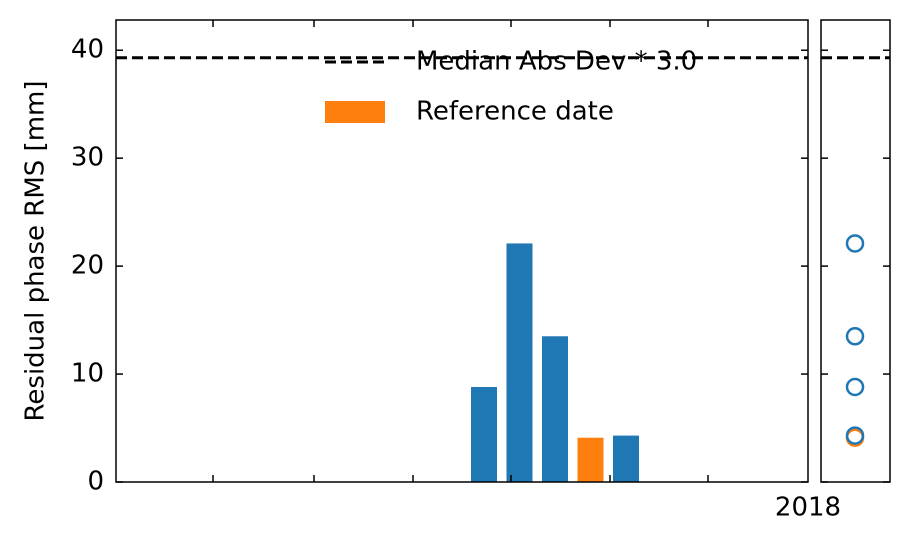 This screenshot has width=911, height=545. I want to click on y-tick-label: 0, so click(95, 482).